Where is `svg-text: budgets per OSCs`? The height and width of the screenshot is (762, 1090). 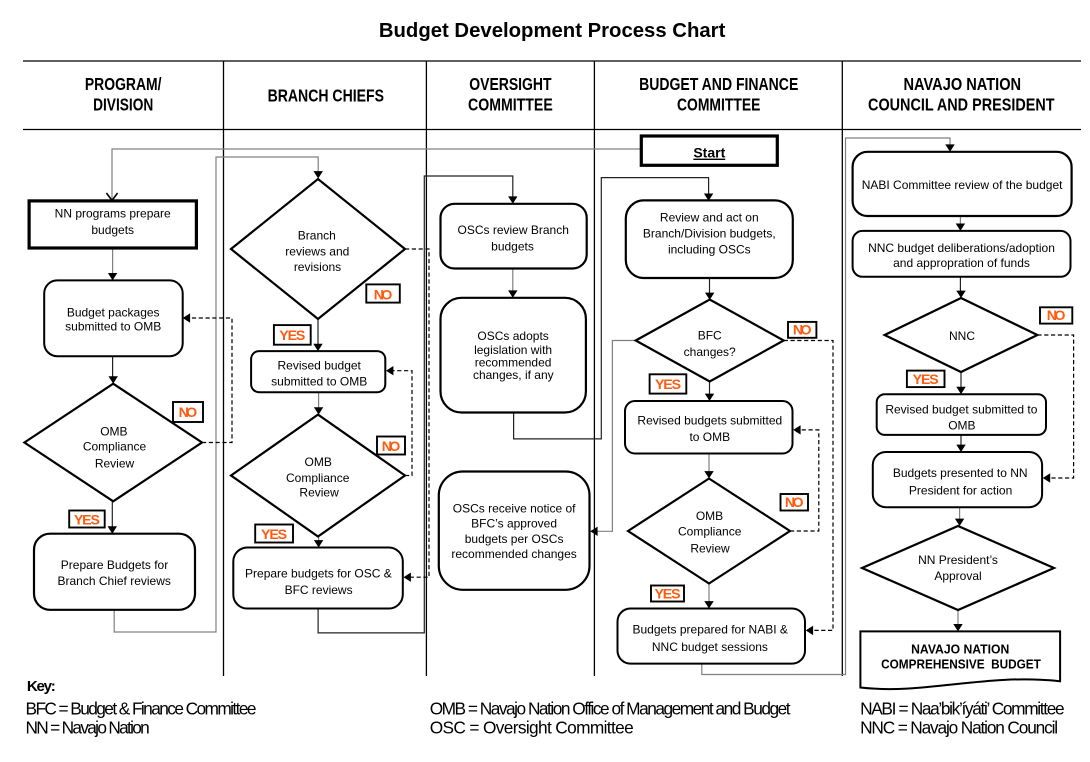 svg-text: budgets per OSCs is located at coordinates (514, 539).